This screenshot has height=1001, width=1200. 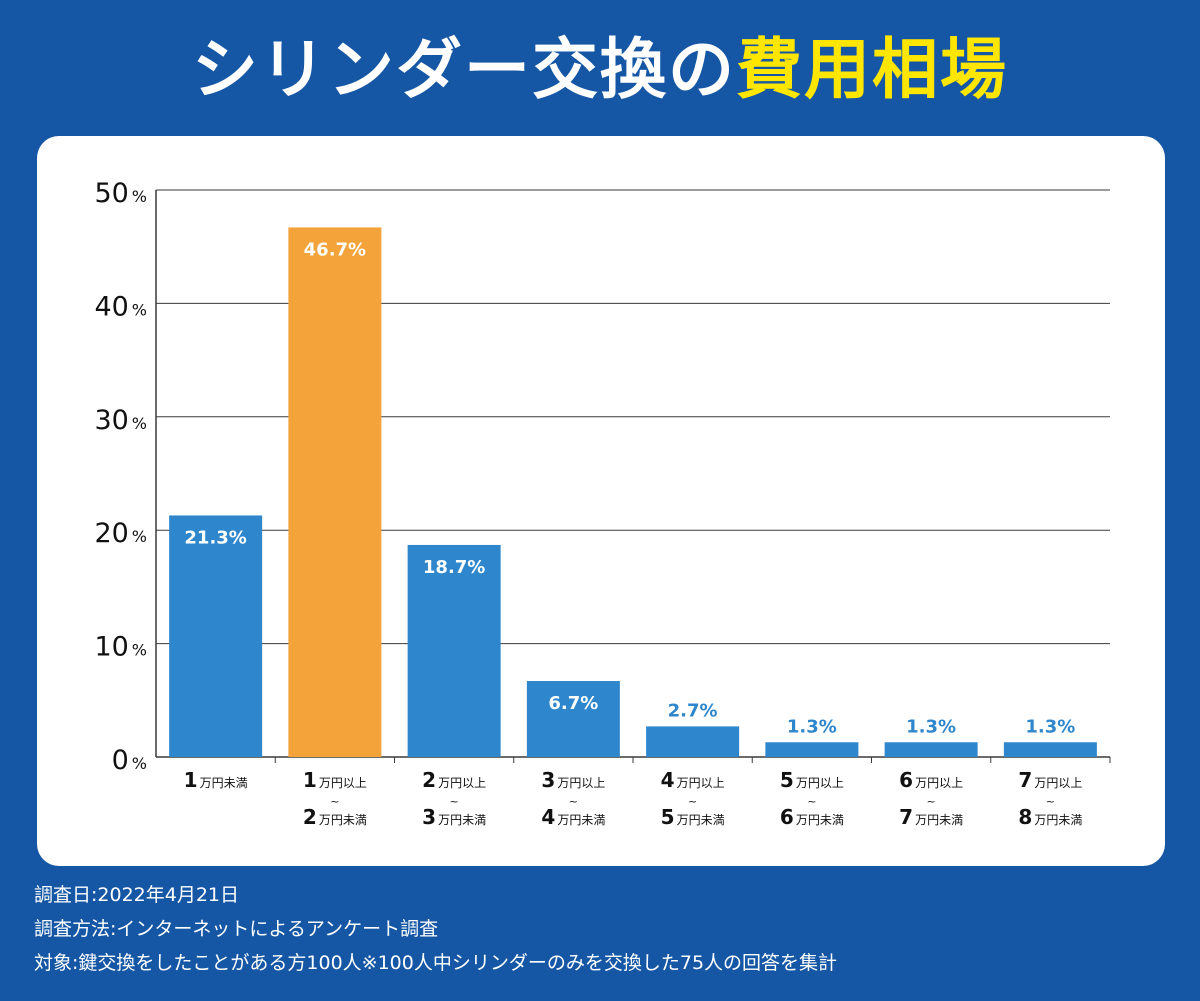 What do you see at coordinates (120, 420) in the screenshot?
I see `y-tick-label: 30%` at bounding box center [120, 420].